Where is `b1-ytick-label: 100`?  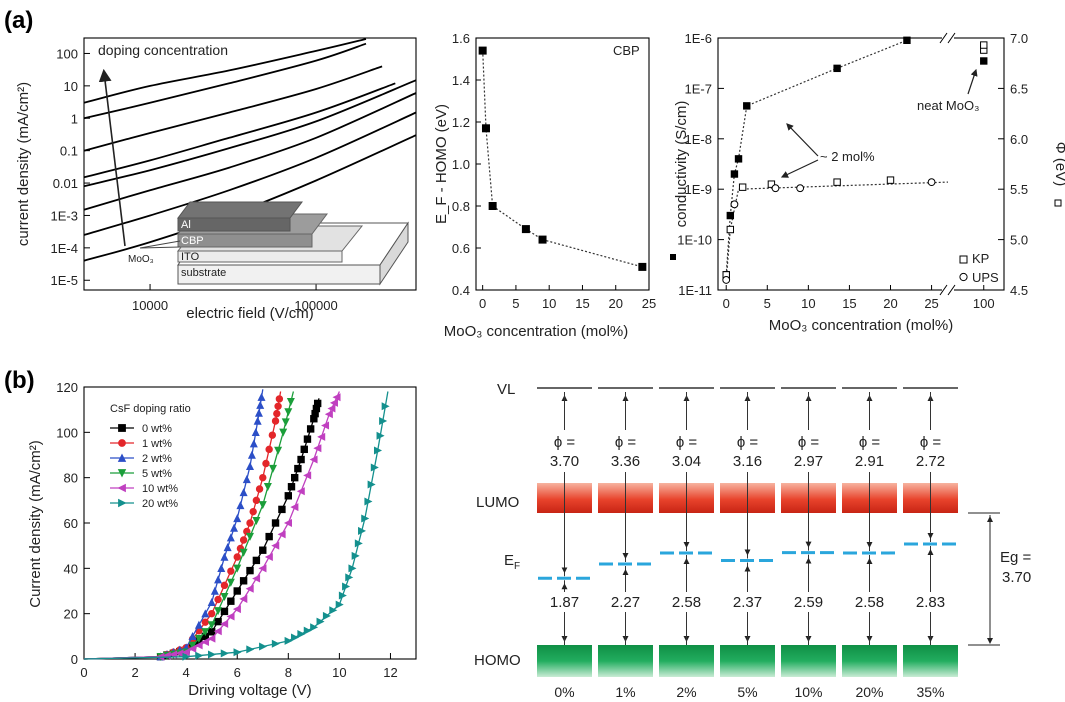
b1-ytick-label: 100 is located at coordinates (67, 432).